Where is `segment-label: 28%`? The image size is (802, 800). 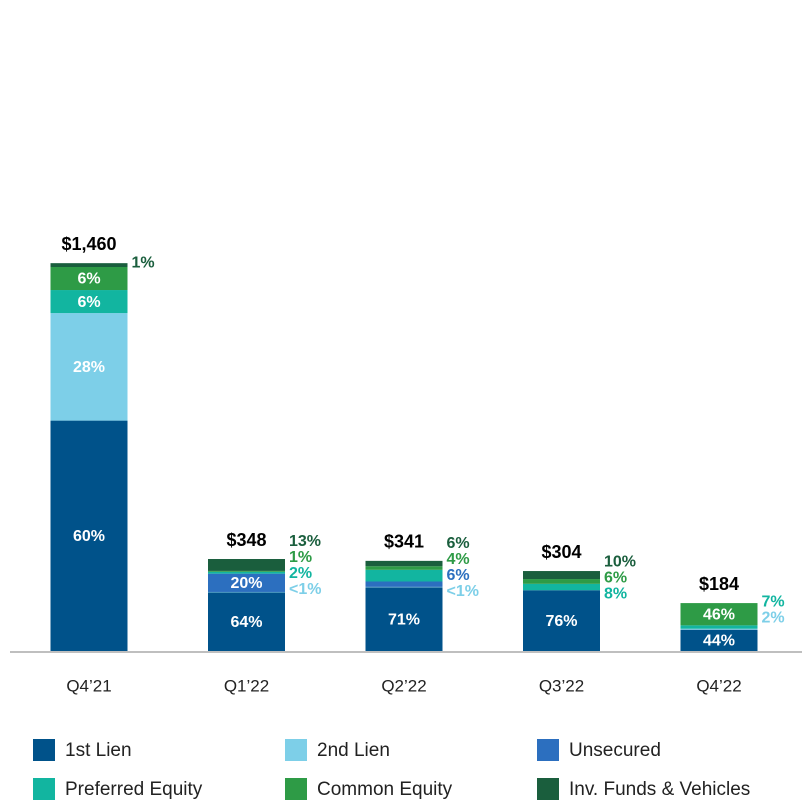 segment-label: 28% is located at coordinates (89, 367).